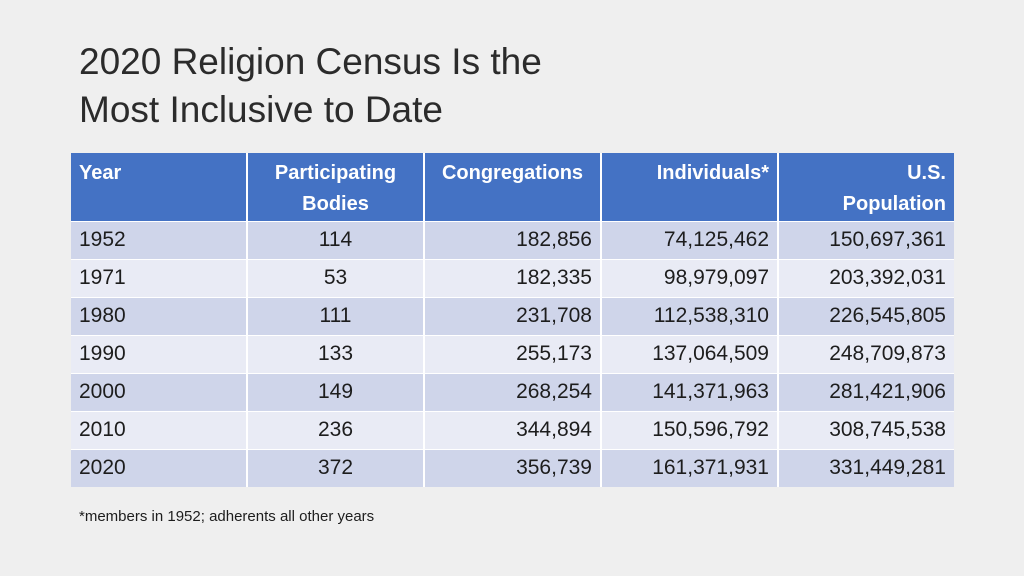 The width and height of the screenshot is (1024, 576). What do you see at coordinates (336, 391) in the screenshot?
I see `cell-bodies: 149` at bounding box center [336, 391].